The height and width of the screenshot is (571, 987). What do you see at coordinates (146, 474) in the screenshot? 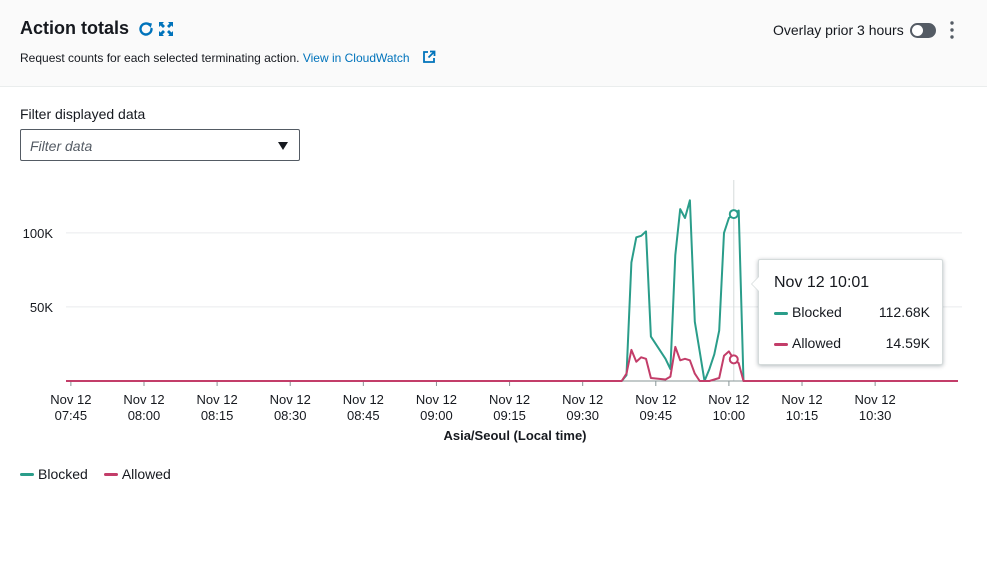
I see `legend-label-allowed: Allowed` at bounding box center [146, 474].